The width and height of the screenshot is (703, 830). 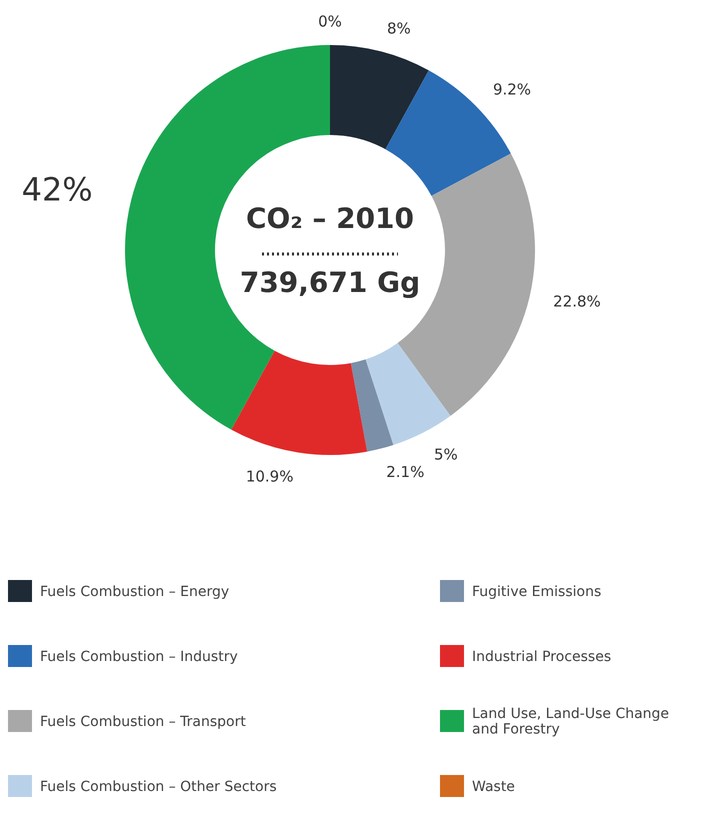 I want to click on text: 739,671 Gg, so click(x=330, y=282).